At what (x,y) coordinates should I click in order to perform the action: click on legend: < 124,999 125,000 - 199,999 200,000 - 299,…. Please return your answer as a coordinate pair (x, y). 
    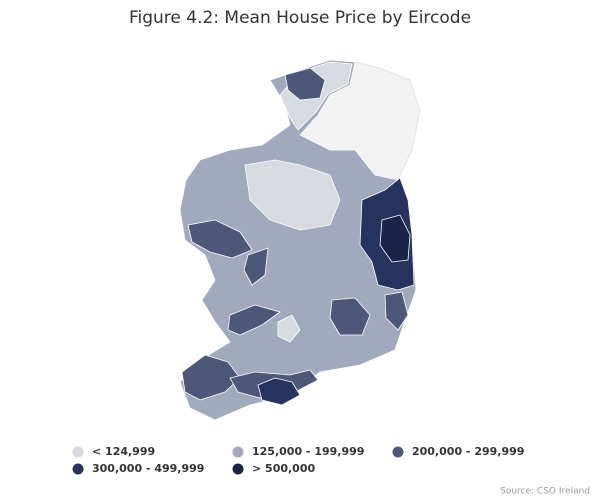
    Looking at the image, I should click on (298, 460).